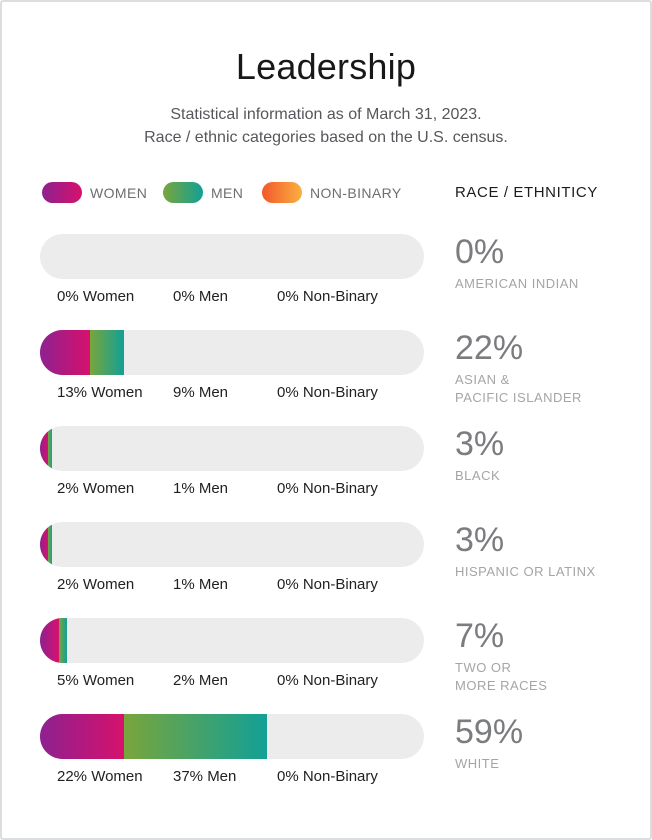 Image resolution: width=652 pixels, height=840 pixels. Describe the element at coordinates (205, 776) in the screenshot. I see `men-percent-label: 37% Men` at that location.